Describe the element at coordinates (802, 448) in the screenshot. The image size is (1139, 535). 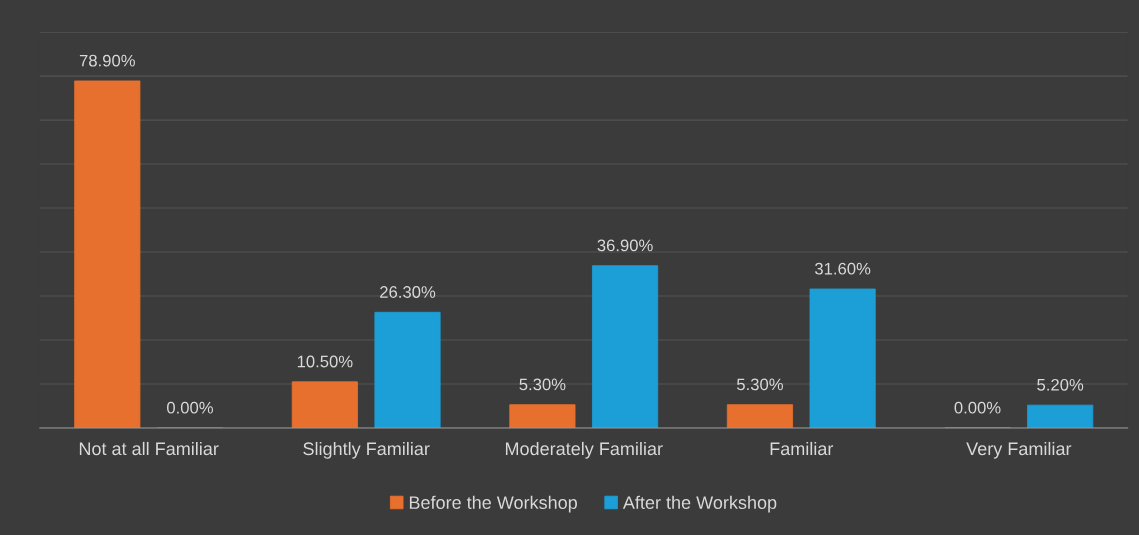
I see `x-tick-label: Familiar` at that location.